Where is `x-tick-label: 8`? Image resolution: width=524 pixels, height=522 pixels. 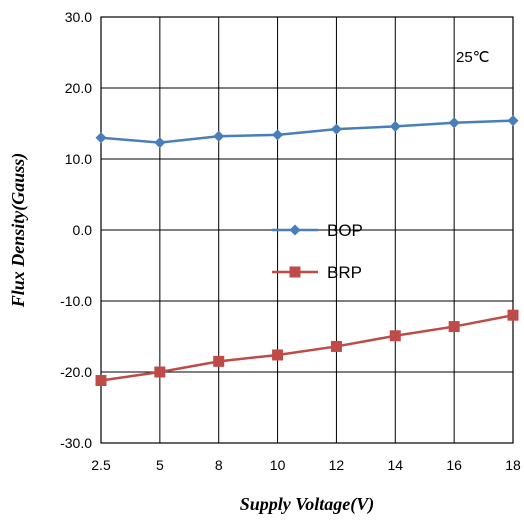
x-tick-label: 8 is located at coordinates (219, 465).